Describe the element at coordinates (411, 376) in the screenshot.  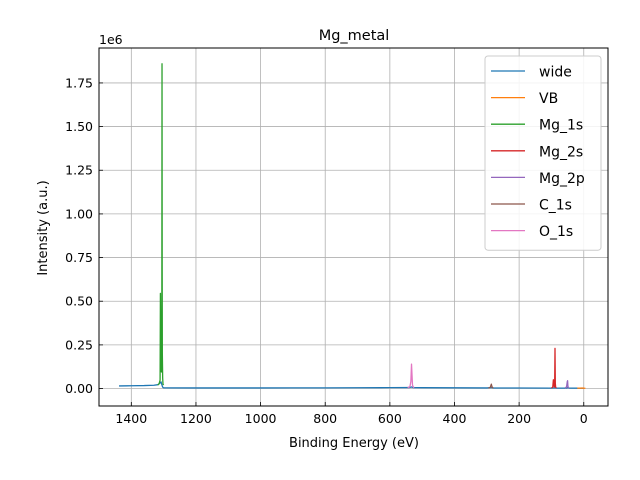
I see `series-line-o-1s` at that location.